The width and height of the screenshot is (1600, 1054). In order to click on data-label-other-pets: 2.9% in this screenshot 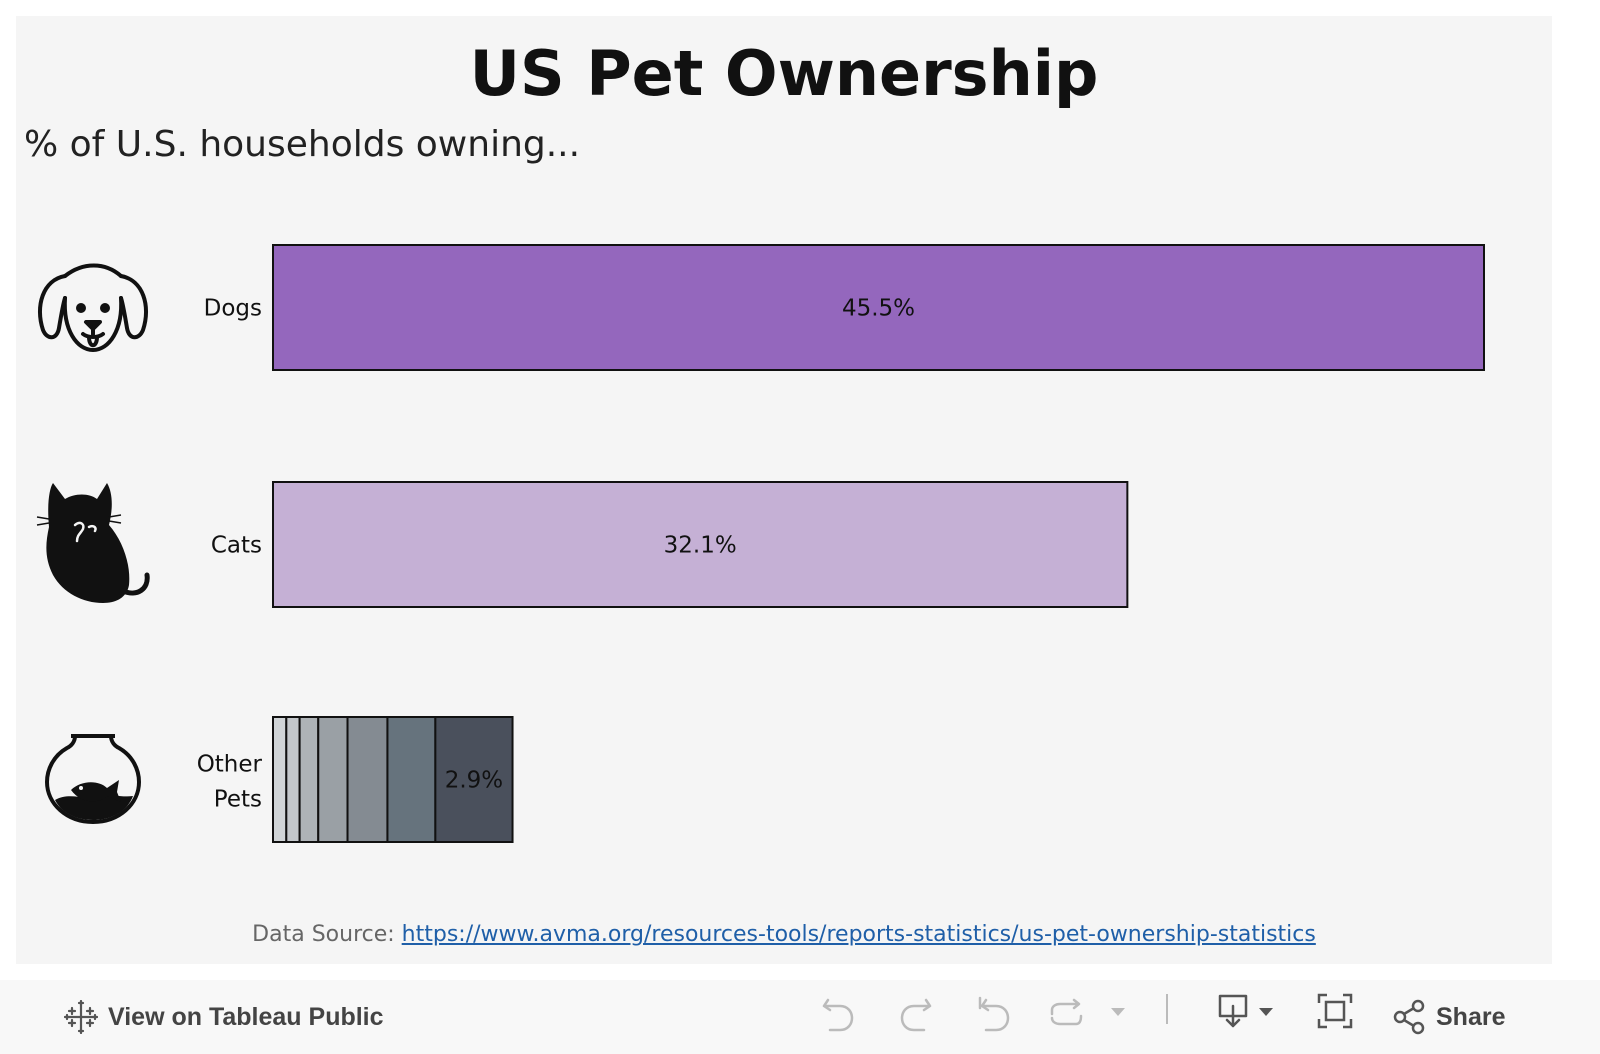, I will do `click(474, 781)`.